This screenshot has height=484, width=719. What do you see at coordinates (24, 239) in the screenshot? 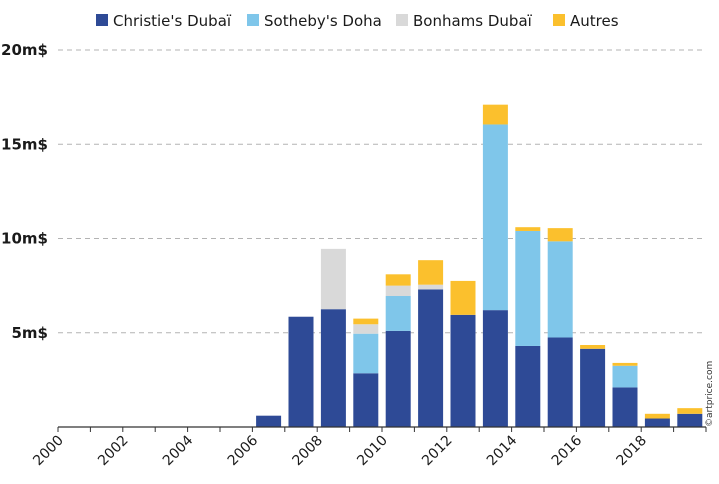
I see `y-tick-label: 10m$` at bounding box center [24, 239].